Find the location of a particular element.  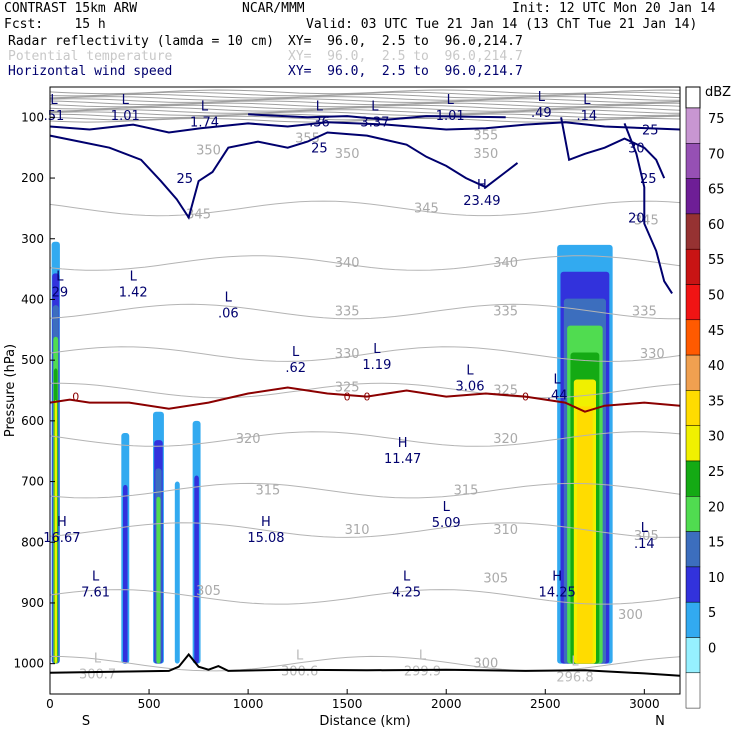

extrema-kind-14: L is located at coordinates (470, 370).